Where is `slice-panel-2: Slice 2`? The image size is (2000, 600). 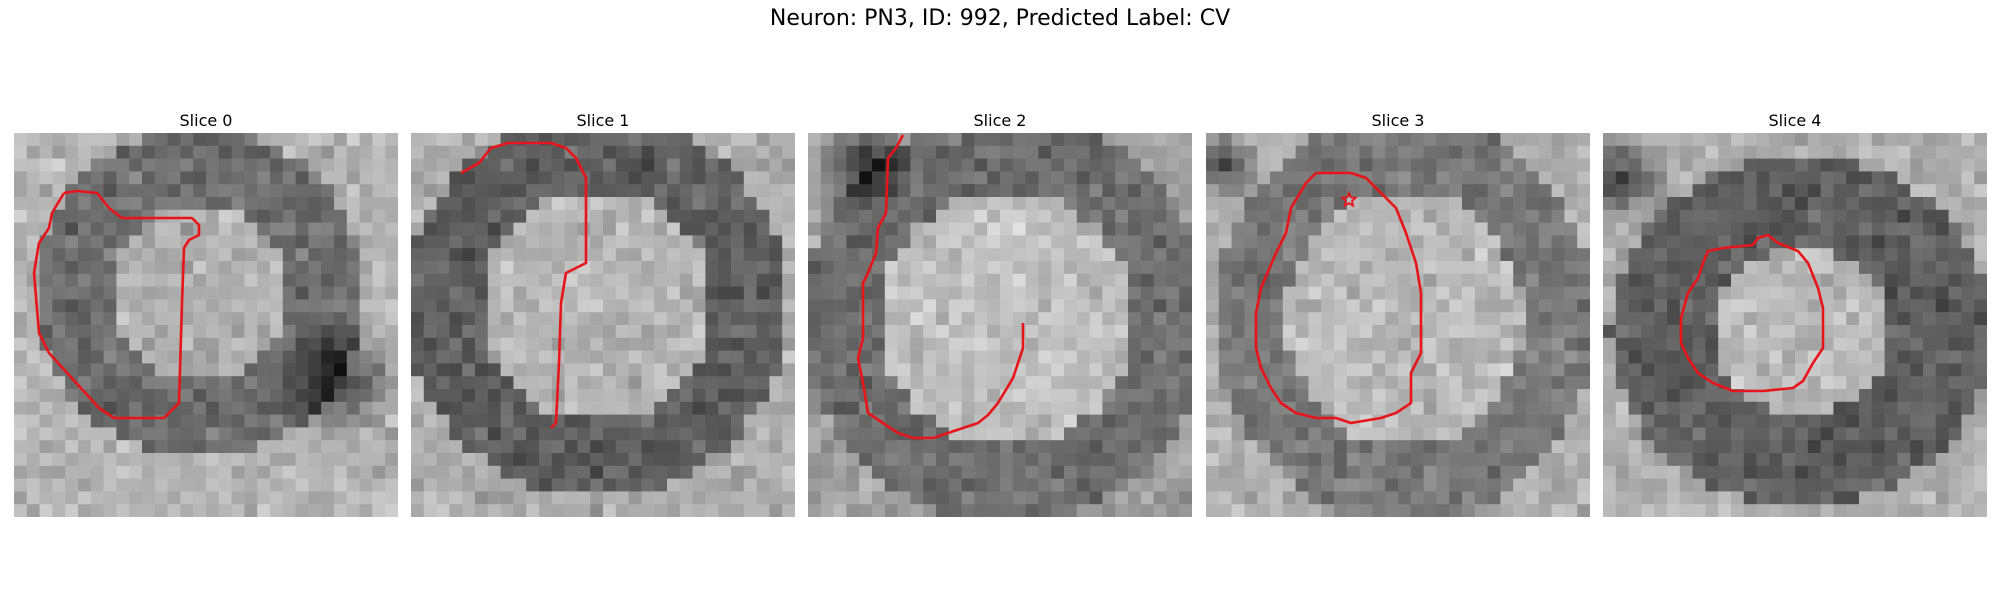
slice-panel-2: Slice 2 is located at coordinates (1000, 313).